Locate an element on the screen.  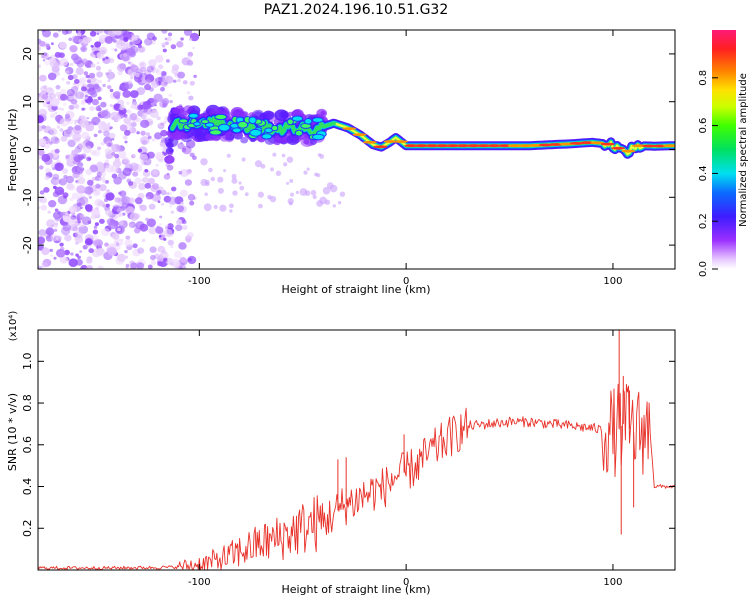
colorbar-tick-label: 0.8 is located at coordinates (703, 78).